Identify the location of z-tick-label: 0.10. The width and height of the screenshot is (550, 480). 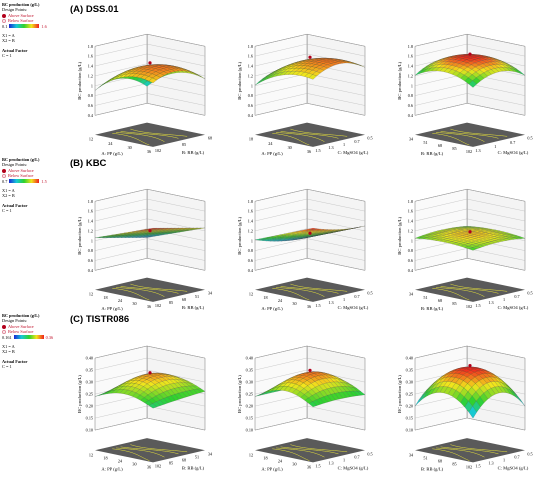
(249, 430).